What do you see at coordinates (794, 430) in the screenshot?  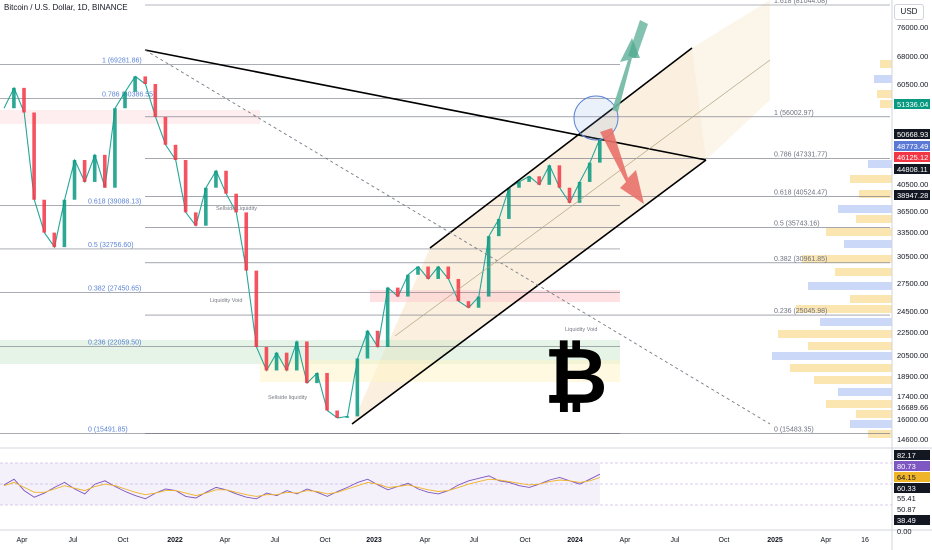 I see `fib-label-right: 0 (15483.35)` at bounding box center [794, 430].